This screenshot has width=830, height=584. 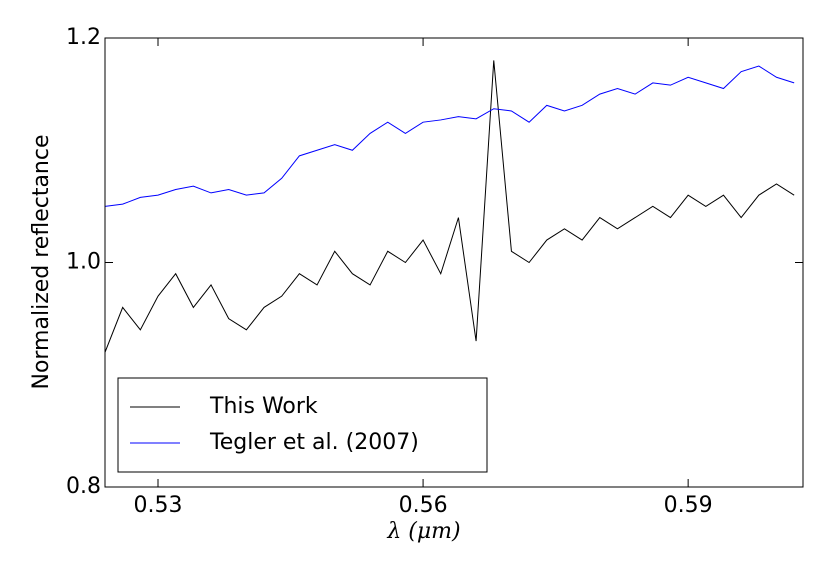 What do you see at coordinates (263, 406) in the screenshot?
I see `legend-label: This Work` at bounding box center [263, 406].